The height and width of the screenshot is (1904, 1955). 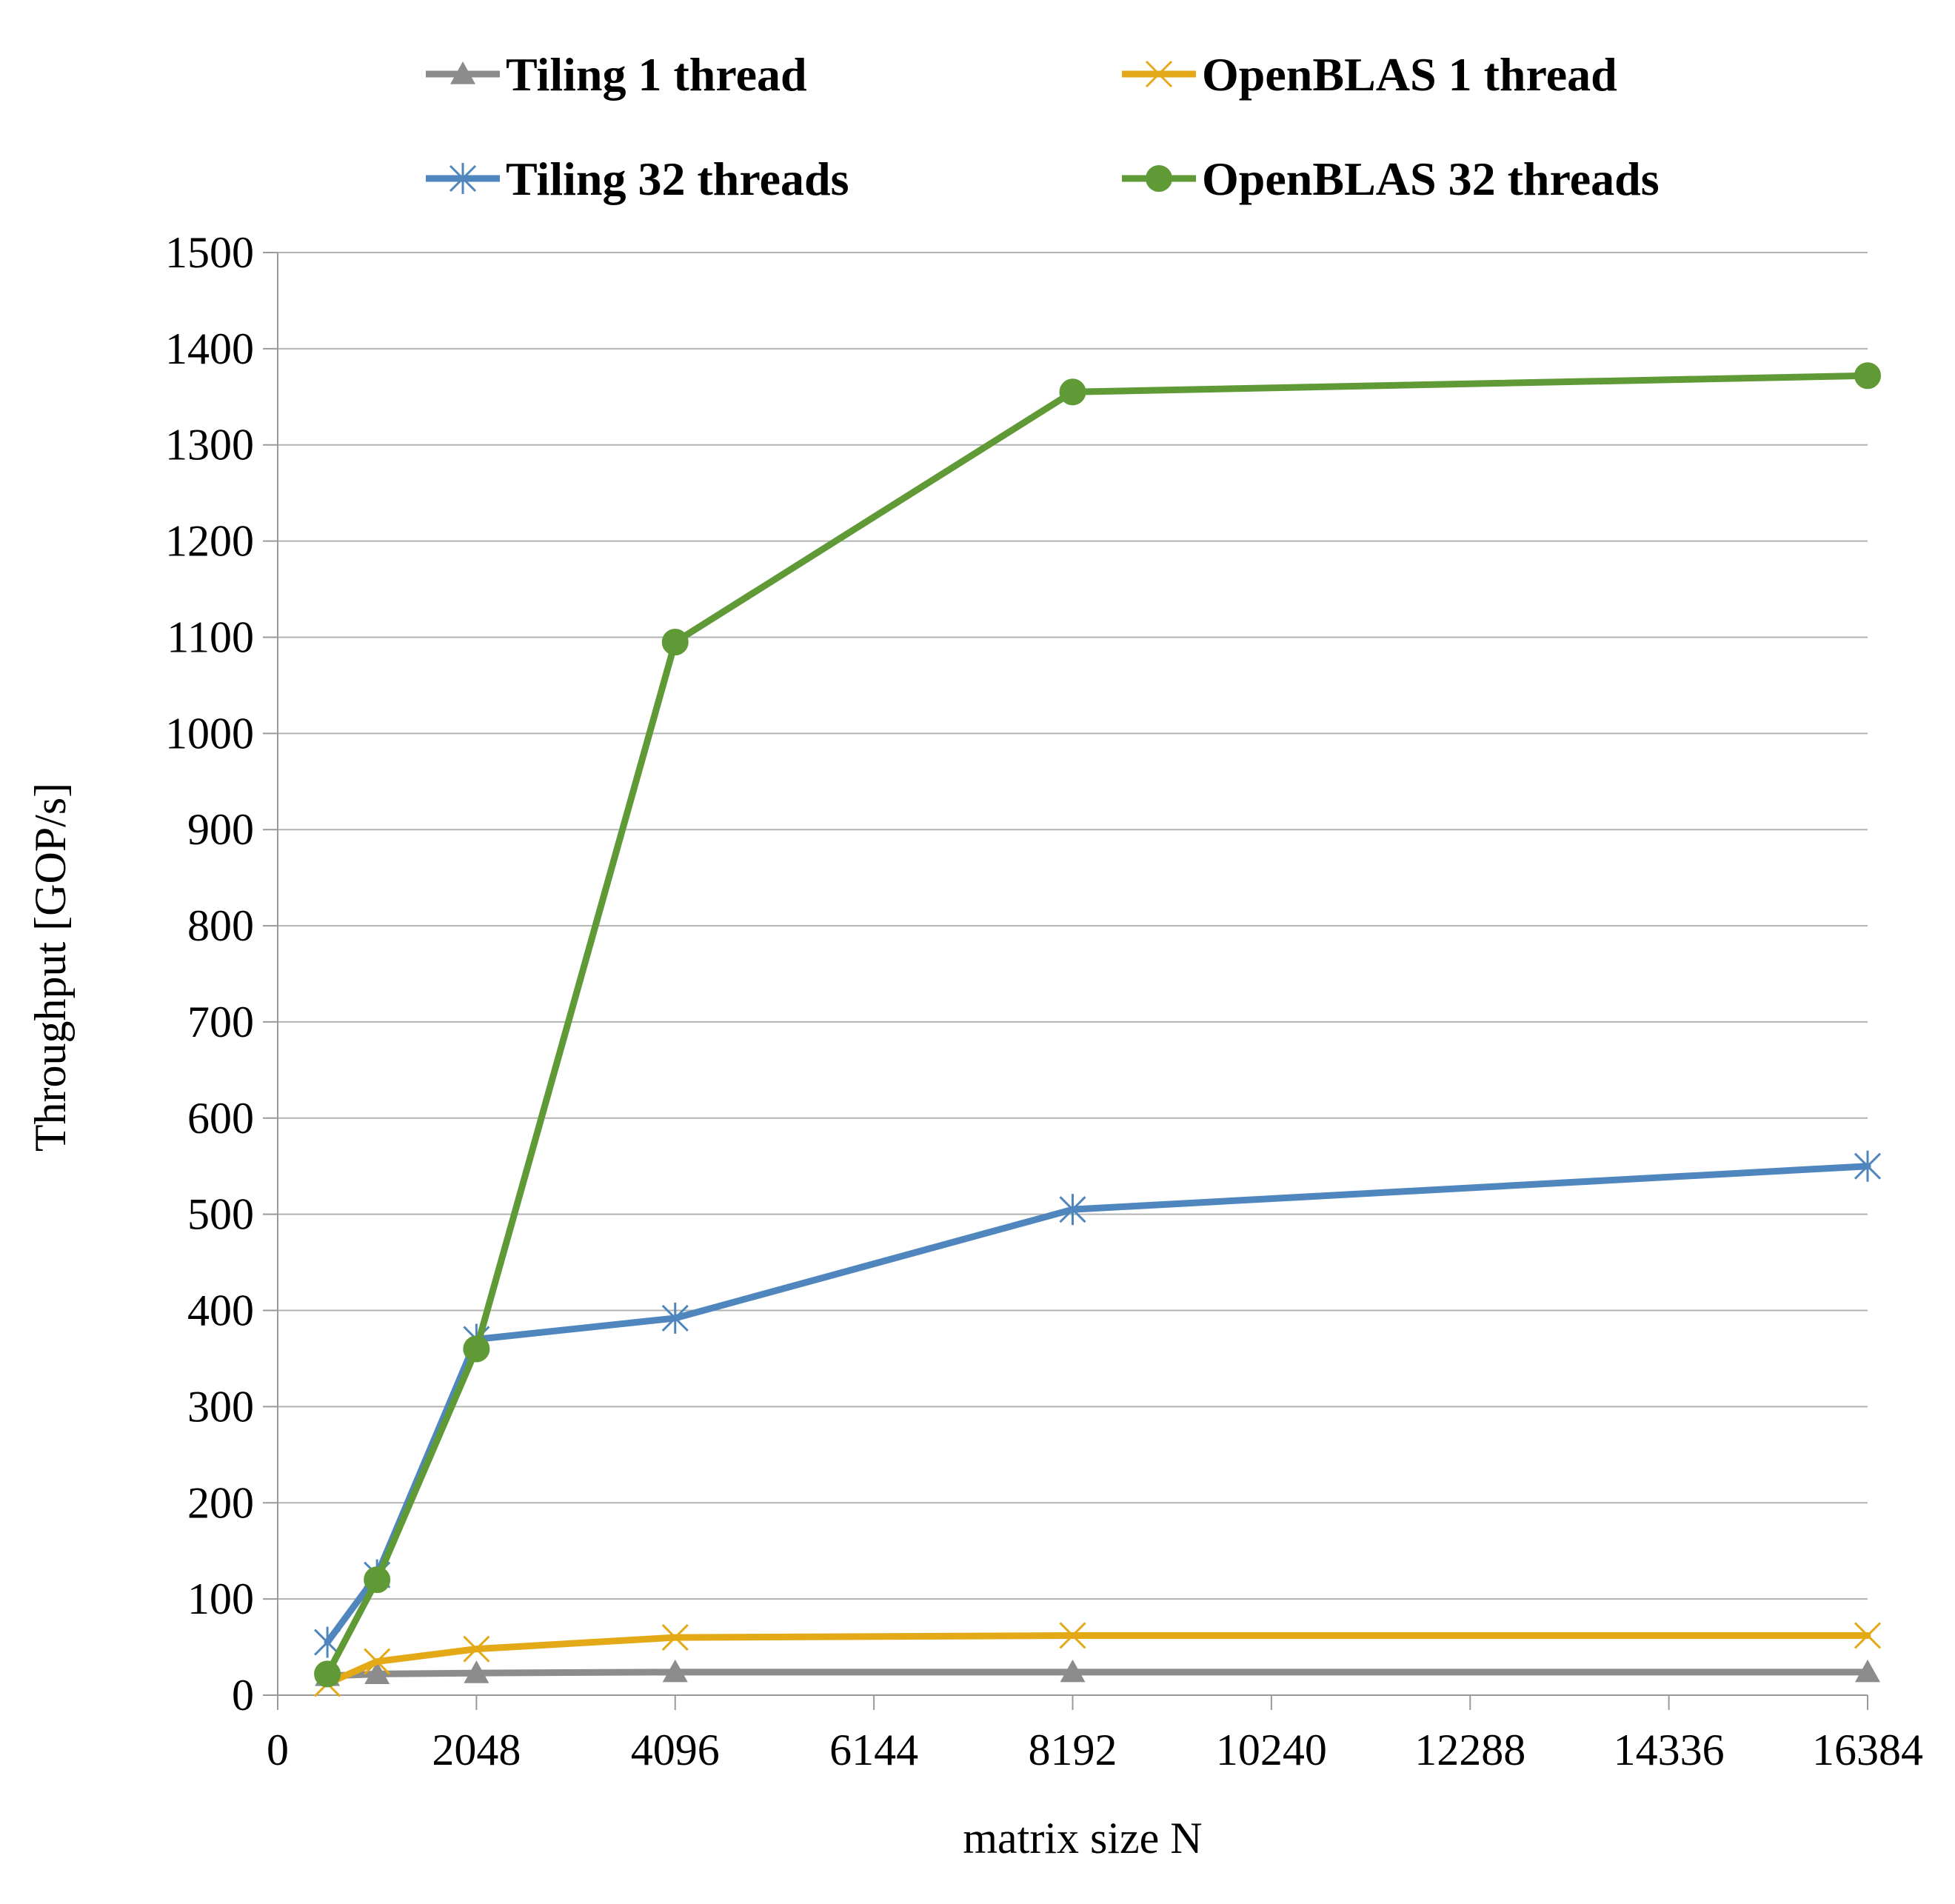 I want to click on x-tick-label-6144: 6144, so click(x=873, y=1750).